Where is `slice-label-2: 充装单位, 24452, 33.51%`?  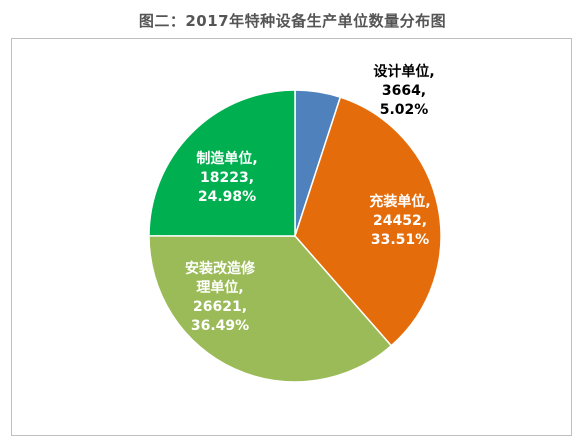
slice-label-2: 充装单位, 24452, 33.51% is located at coordinates (399, 220).